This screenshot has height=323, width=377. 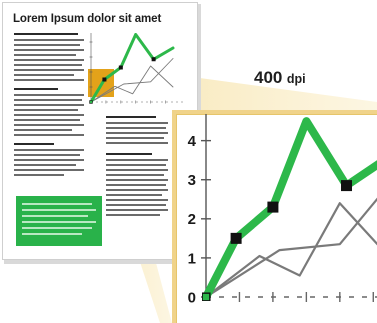 What do you see at coordinates (192, 141) in the screenshot?
I see `y-tick-label: 4` at bounding box center [192, 141].